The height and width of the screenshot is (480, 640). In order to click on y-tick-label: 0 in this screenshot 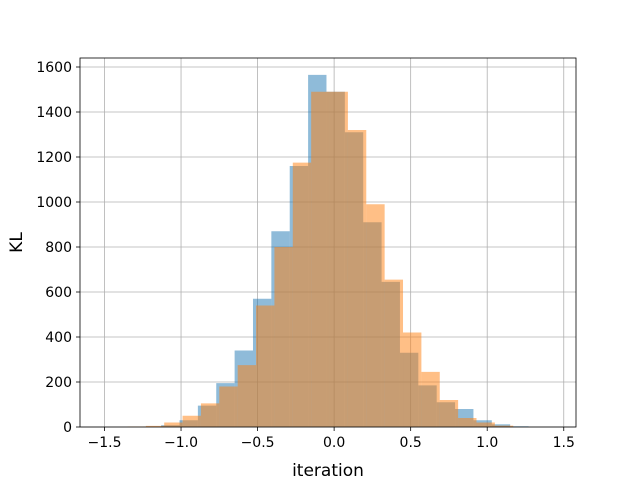, I will do `click(67, 428)`.